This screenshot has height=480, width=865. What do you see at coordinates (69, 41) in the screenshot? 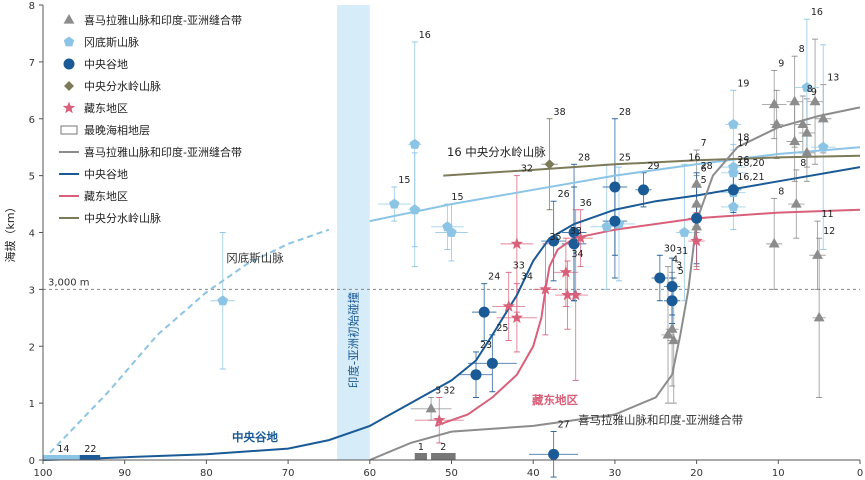
I see `legend-swatch-pentagon` at bounding box center [69, 41].